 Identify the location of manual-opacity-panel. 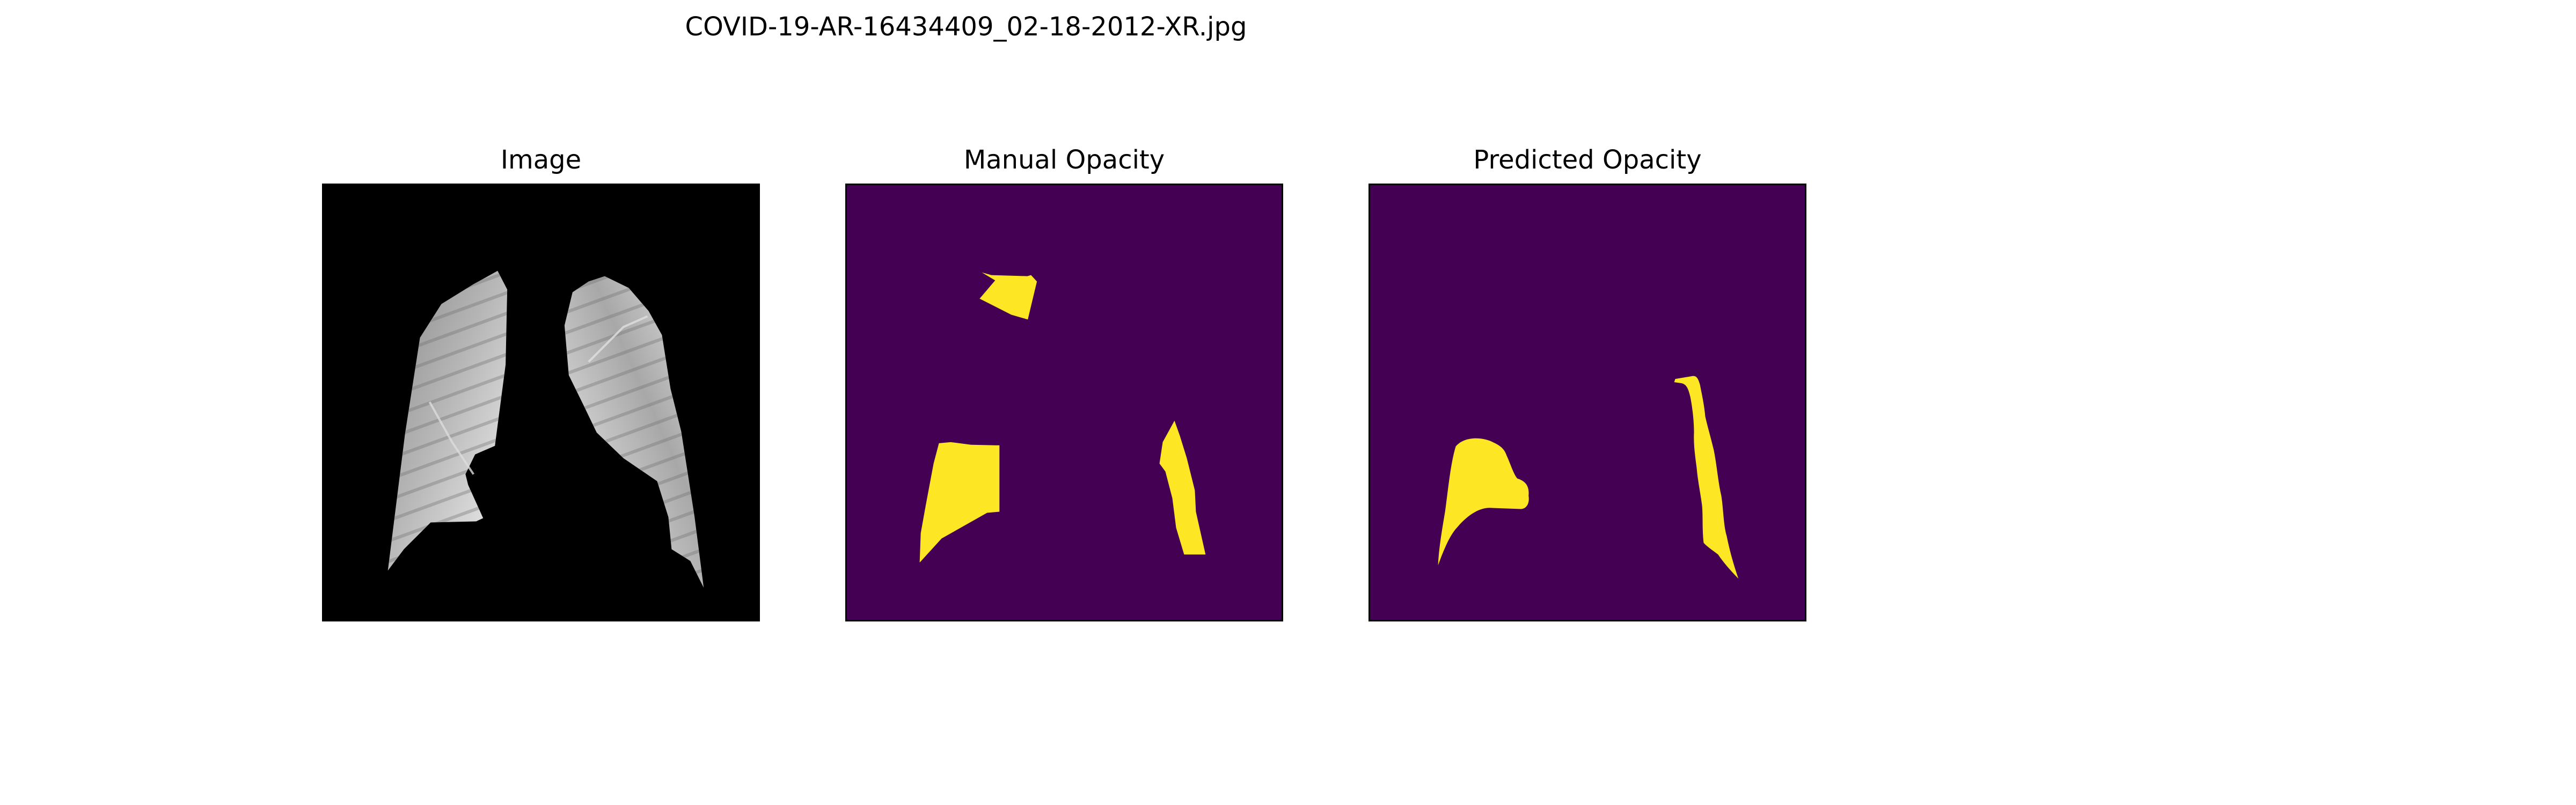
(1064, 402).